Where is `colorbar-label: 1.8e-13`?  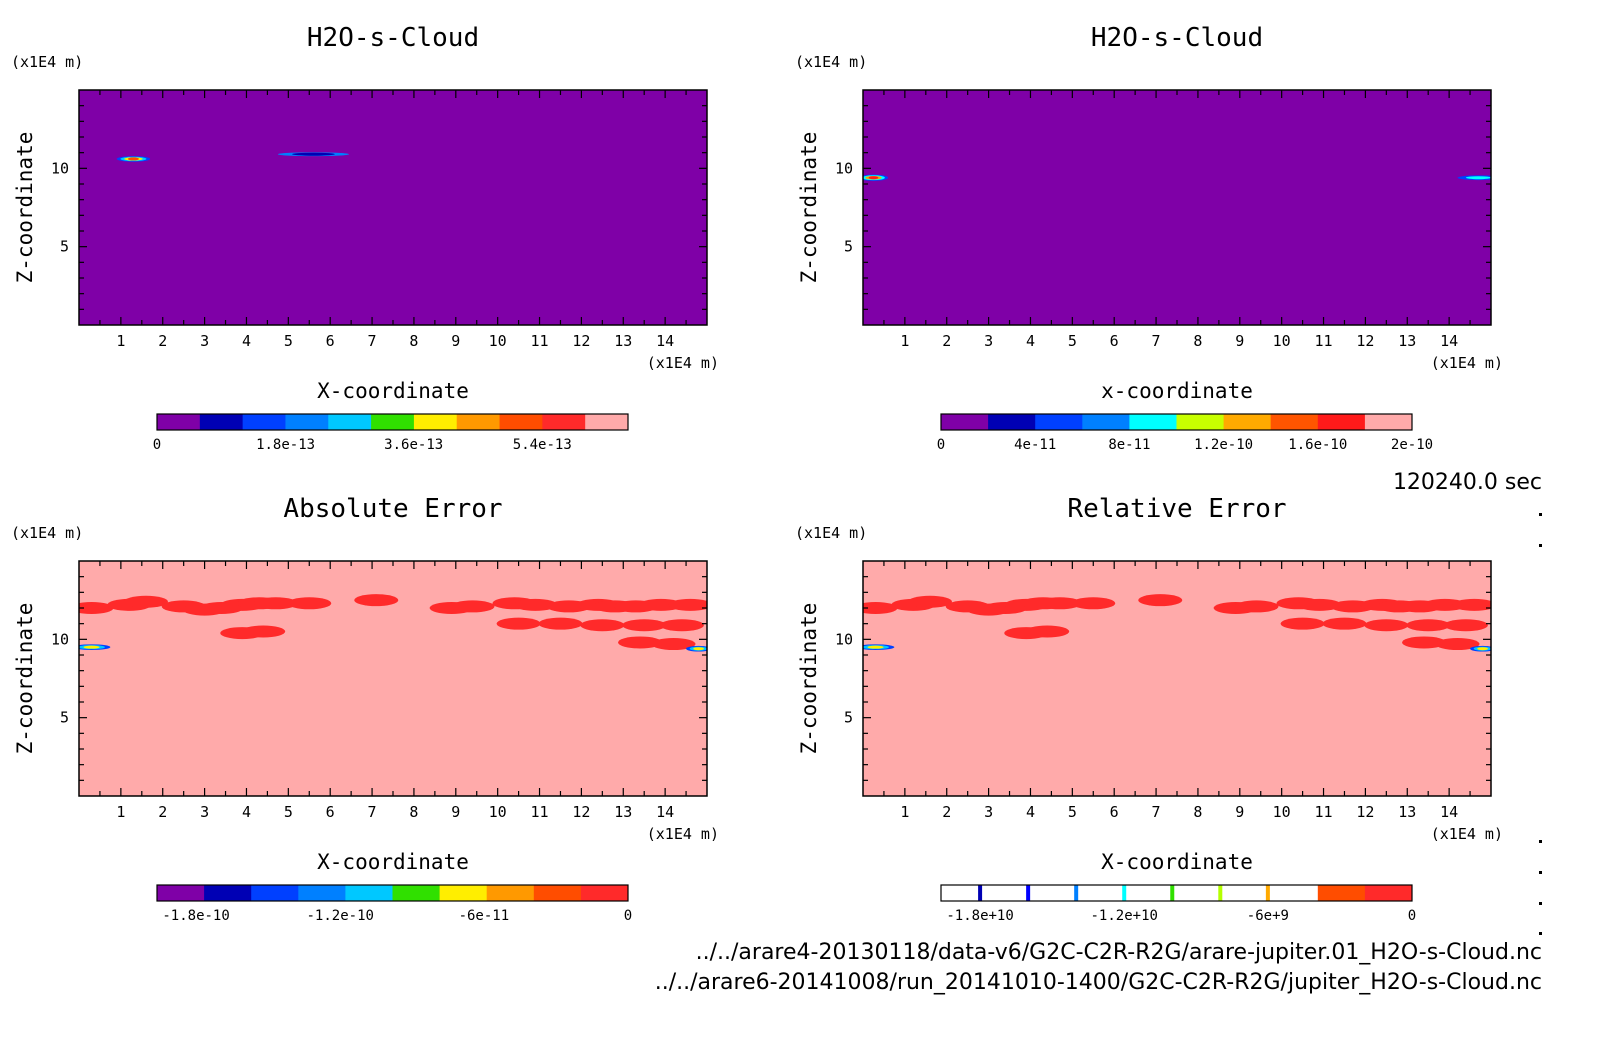
colorbar-label: 1.8e-13 is located at coordinates (285, 445).